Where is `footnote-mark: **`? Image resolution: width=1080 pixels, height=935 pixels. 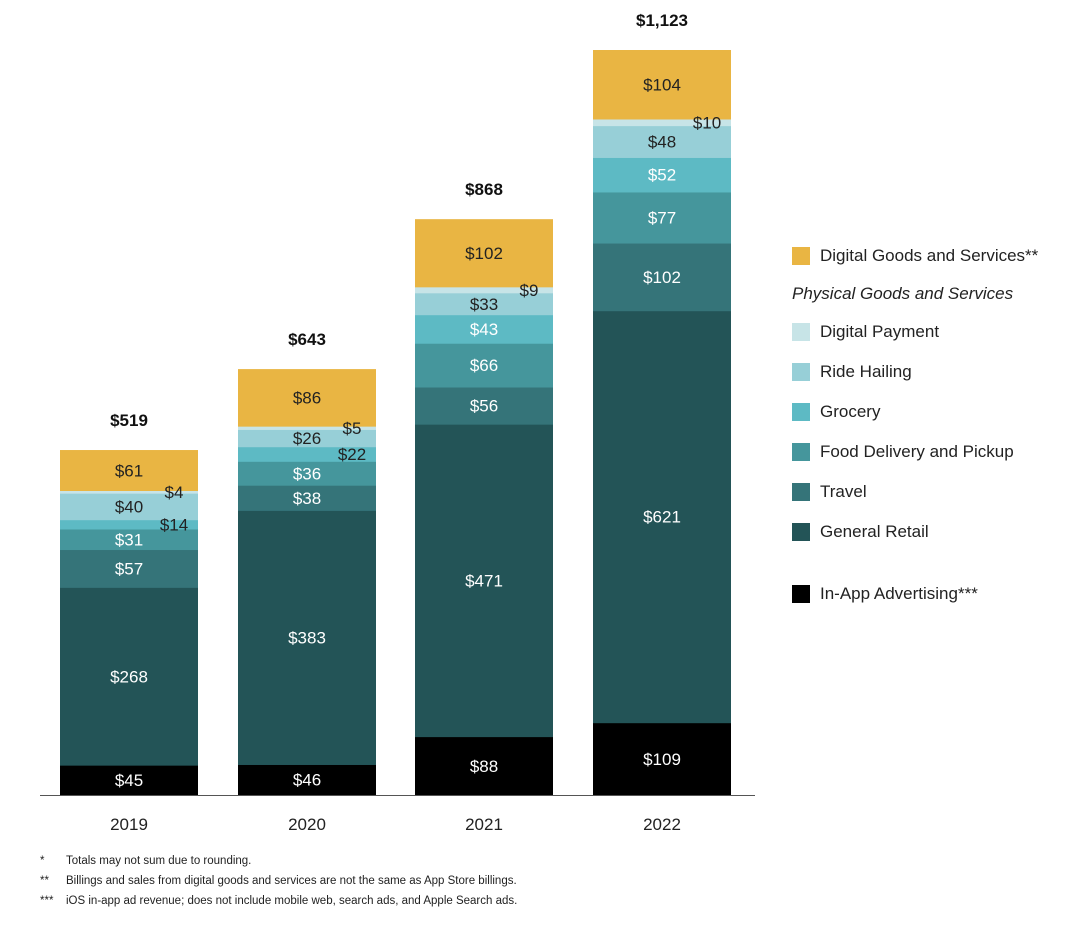 footnote-mark: ** is located at coordinates (44, 881).